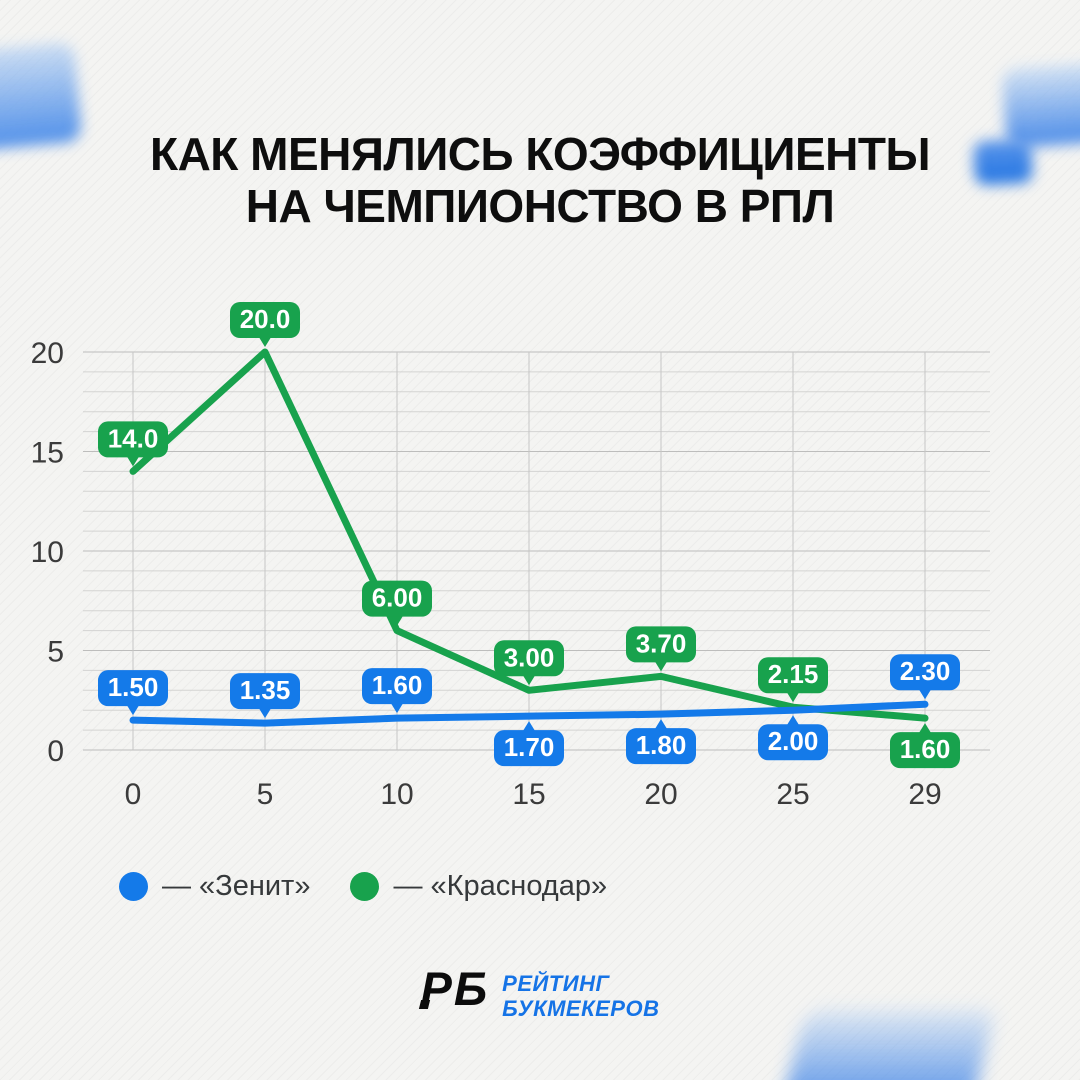 The width and height of the screenshot is (1080, 1080). I want to click on logo-wordmark-line2: БУКМЕКЕРОВ, so click(581, 1008).